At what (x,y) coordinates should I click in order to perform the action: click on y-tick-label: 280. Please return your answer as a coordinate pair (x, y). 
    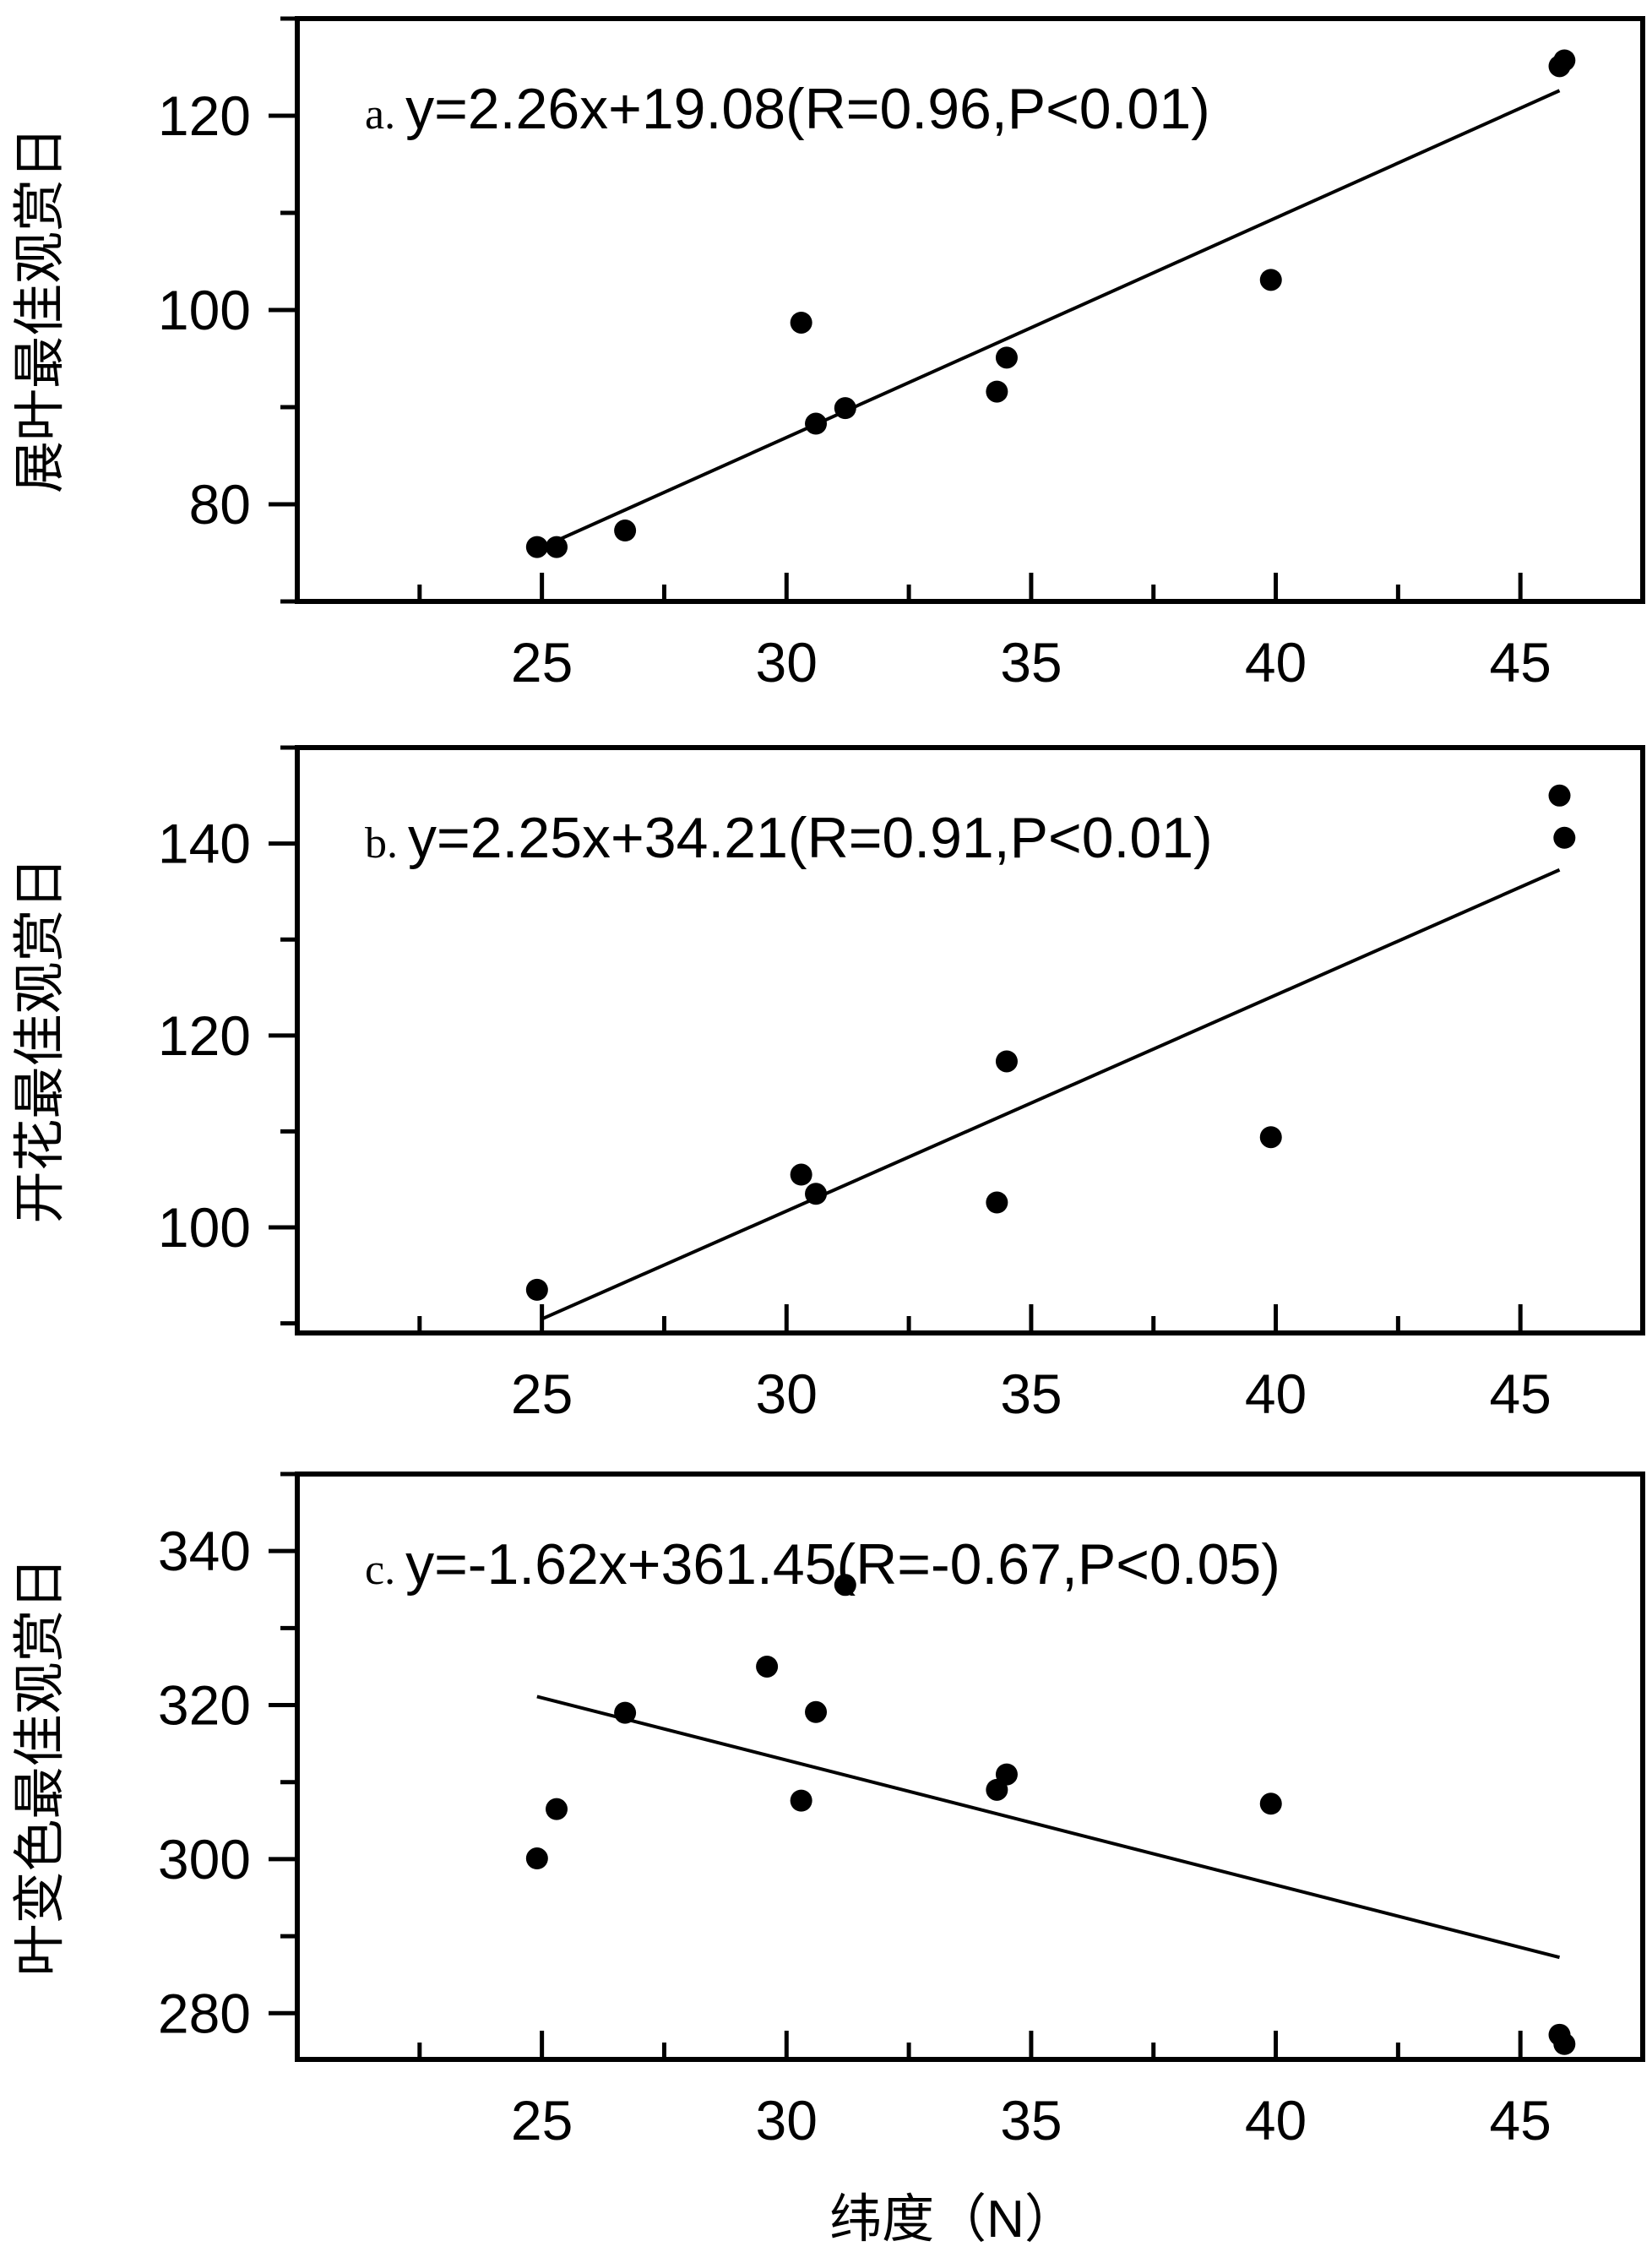
    Looking at the image, I should click on (204, 2013).